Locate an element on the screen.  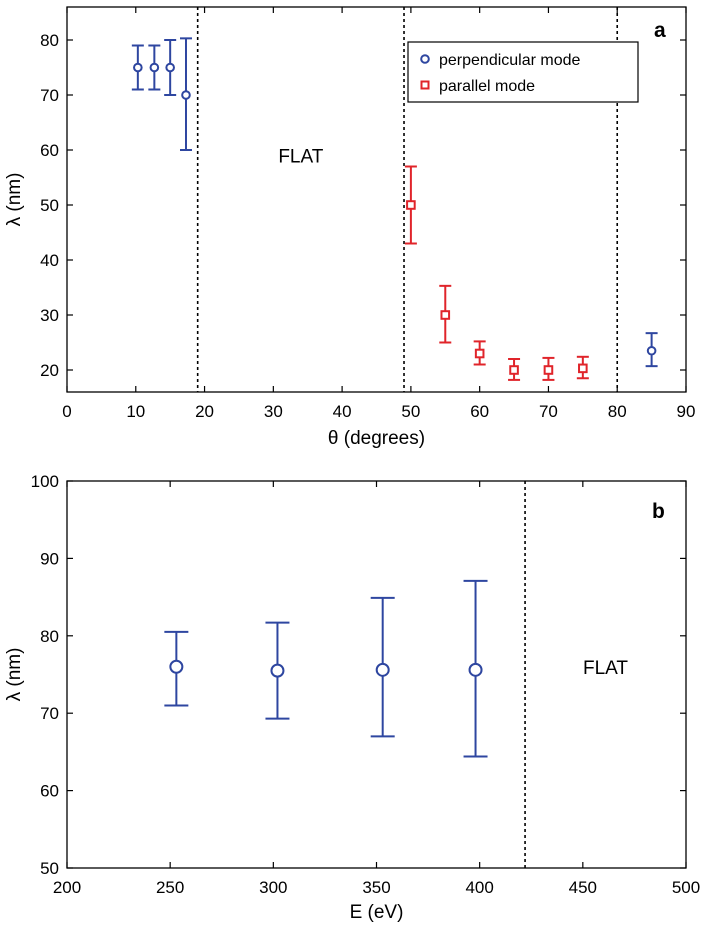
x-tick-label: 60 is located at coordinates (479, 411).